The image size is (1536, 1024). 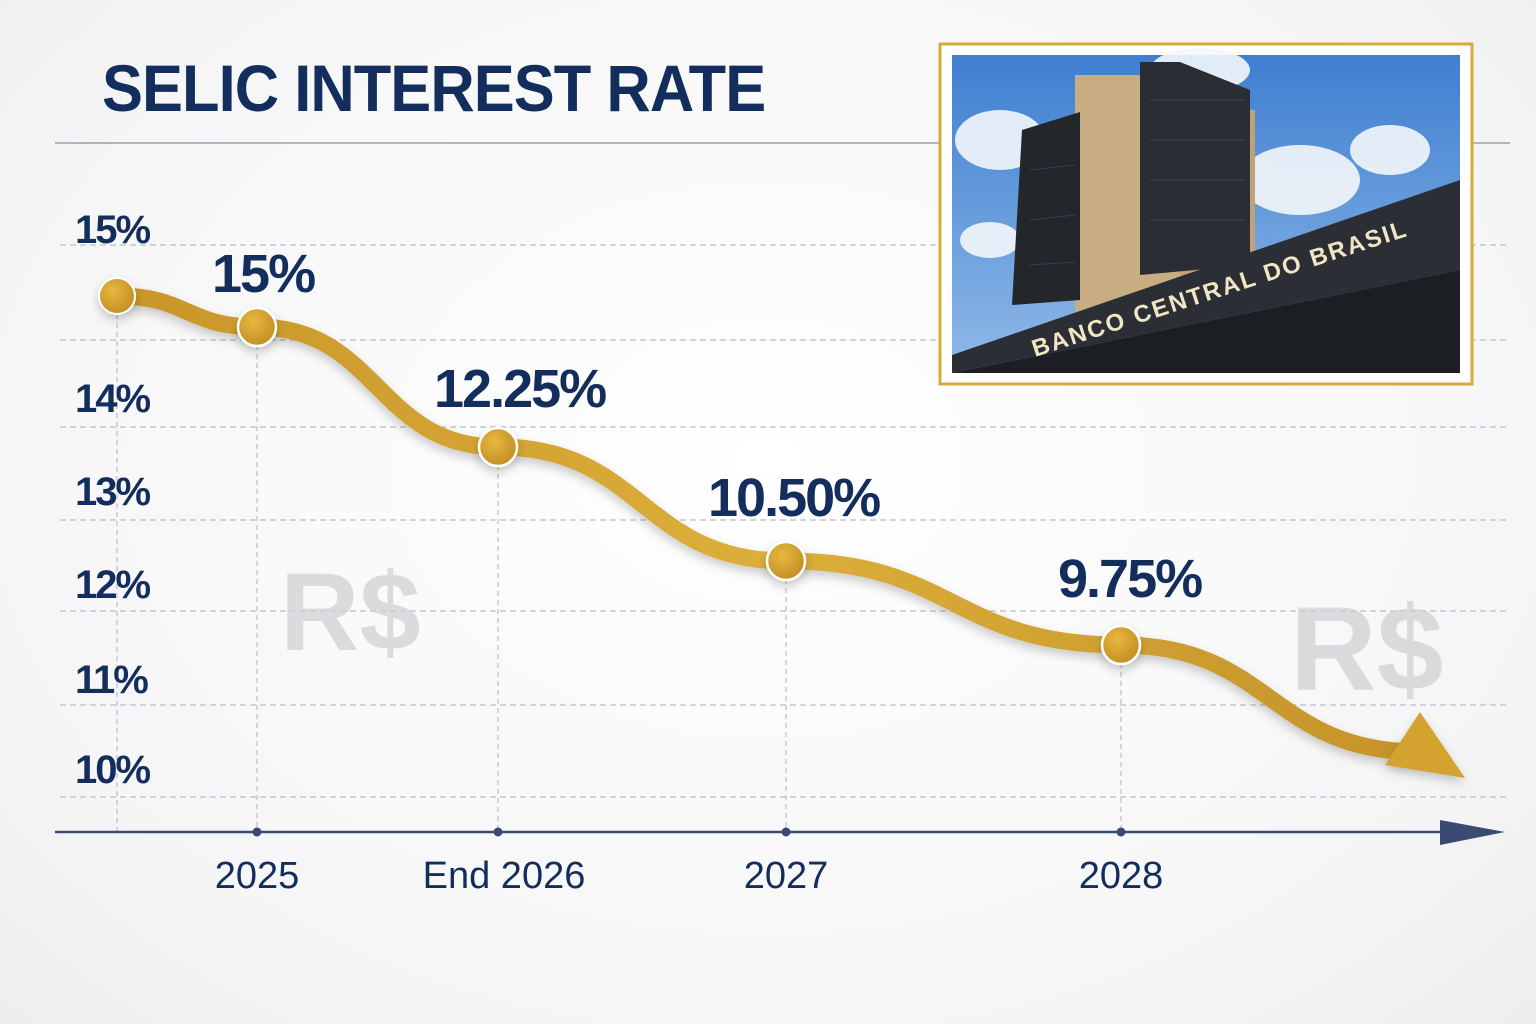 What do you see at coordinates (112, 770) in the screenshot?
I see `y-tick-label: 10%` at bounding box center [112, 770].